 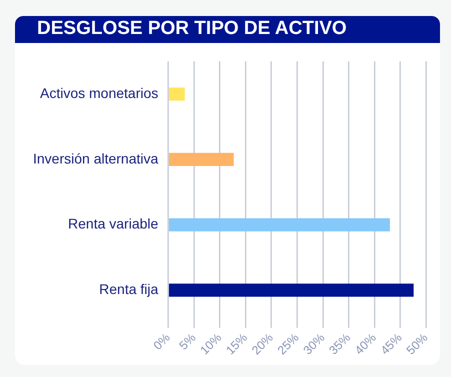 What do you see at coordinates (95, 158) in the screenshot?
I see `y-tick-label: Inversión alternativa` at bounding box center [95, 158].